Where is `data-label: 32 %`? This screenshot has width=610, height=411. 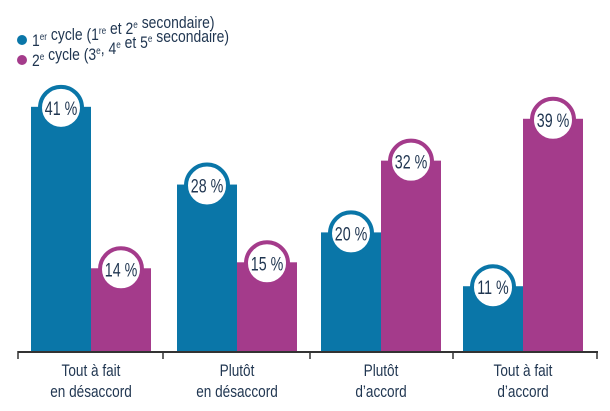 data-label: 32 % is located at coordinates (411, 162).